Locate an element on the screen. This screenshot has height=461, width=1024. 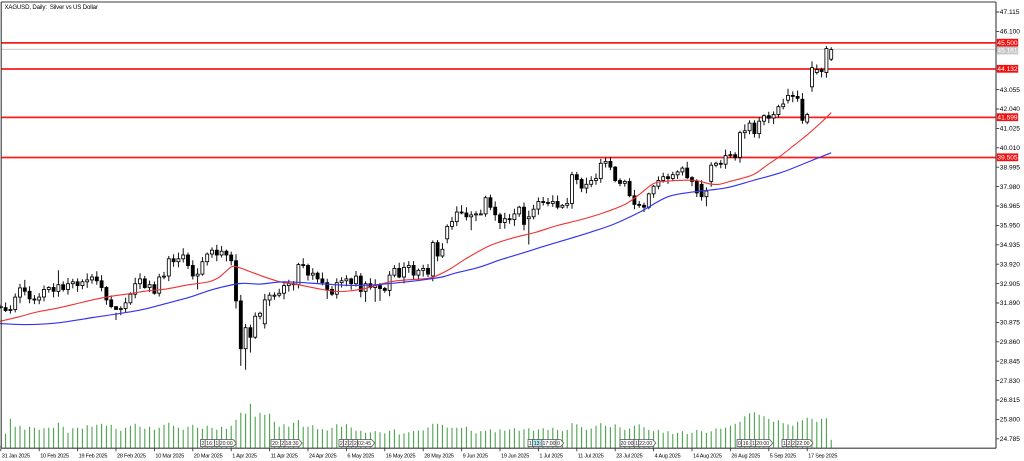
svg-text: 18:30 is located at coordinates (292, 444).